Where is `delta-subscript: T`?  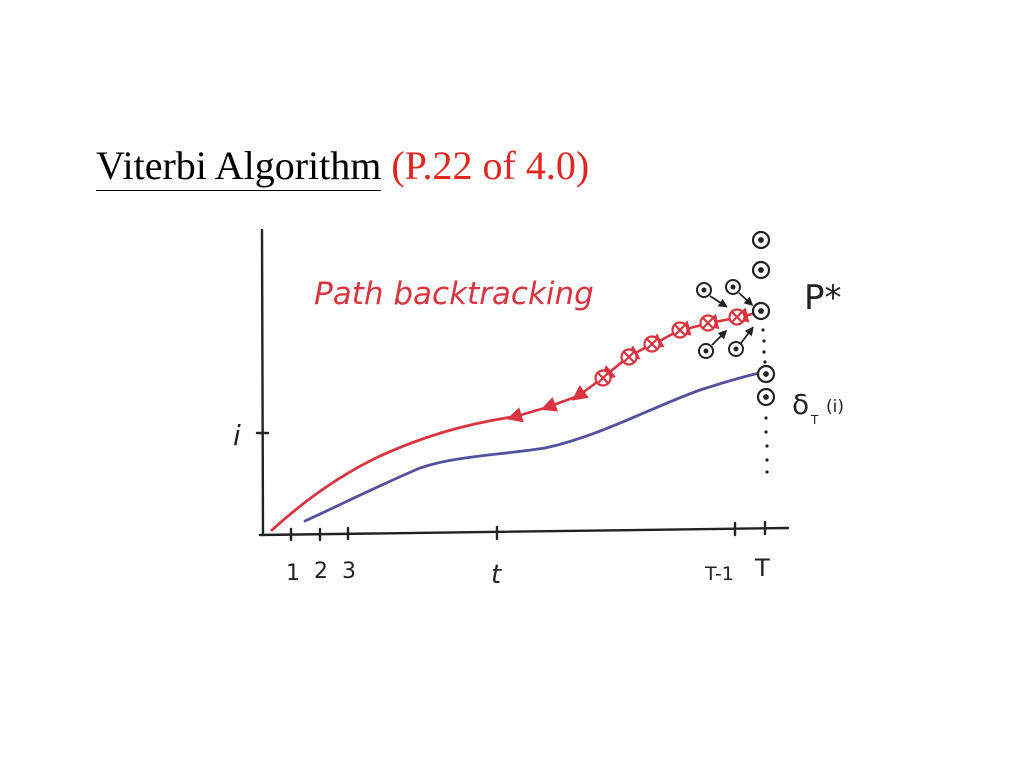 delta-subscript: T is located at coordinates (814, 420).